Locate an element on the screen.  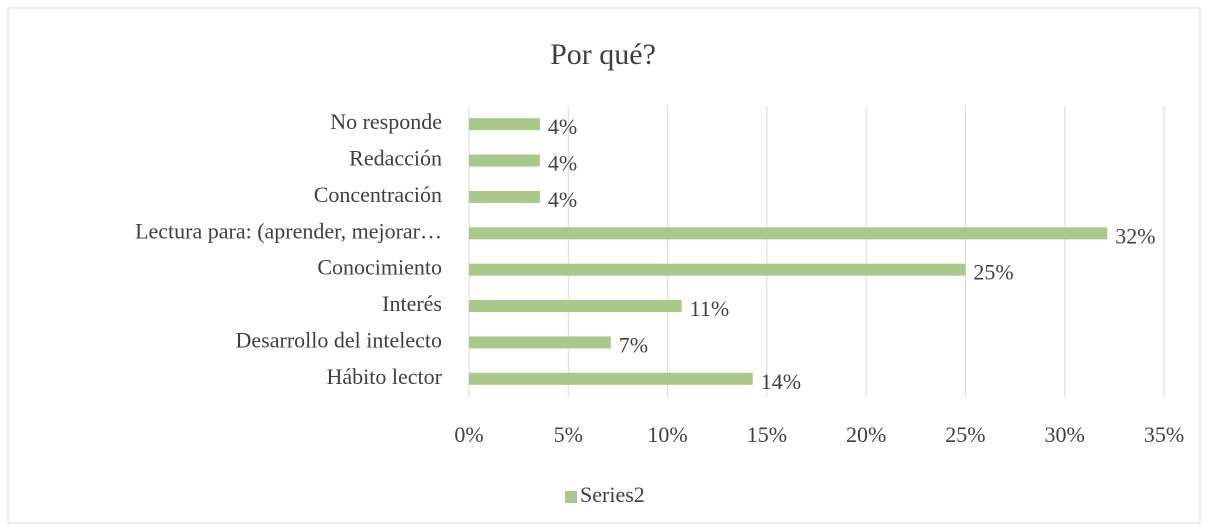
y-tick-label: Redacción is located at coordinates (395, 158).